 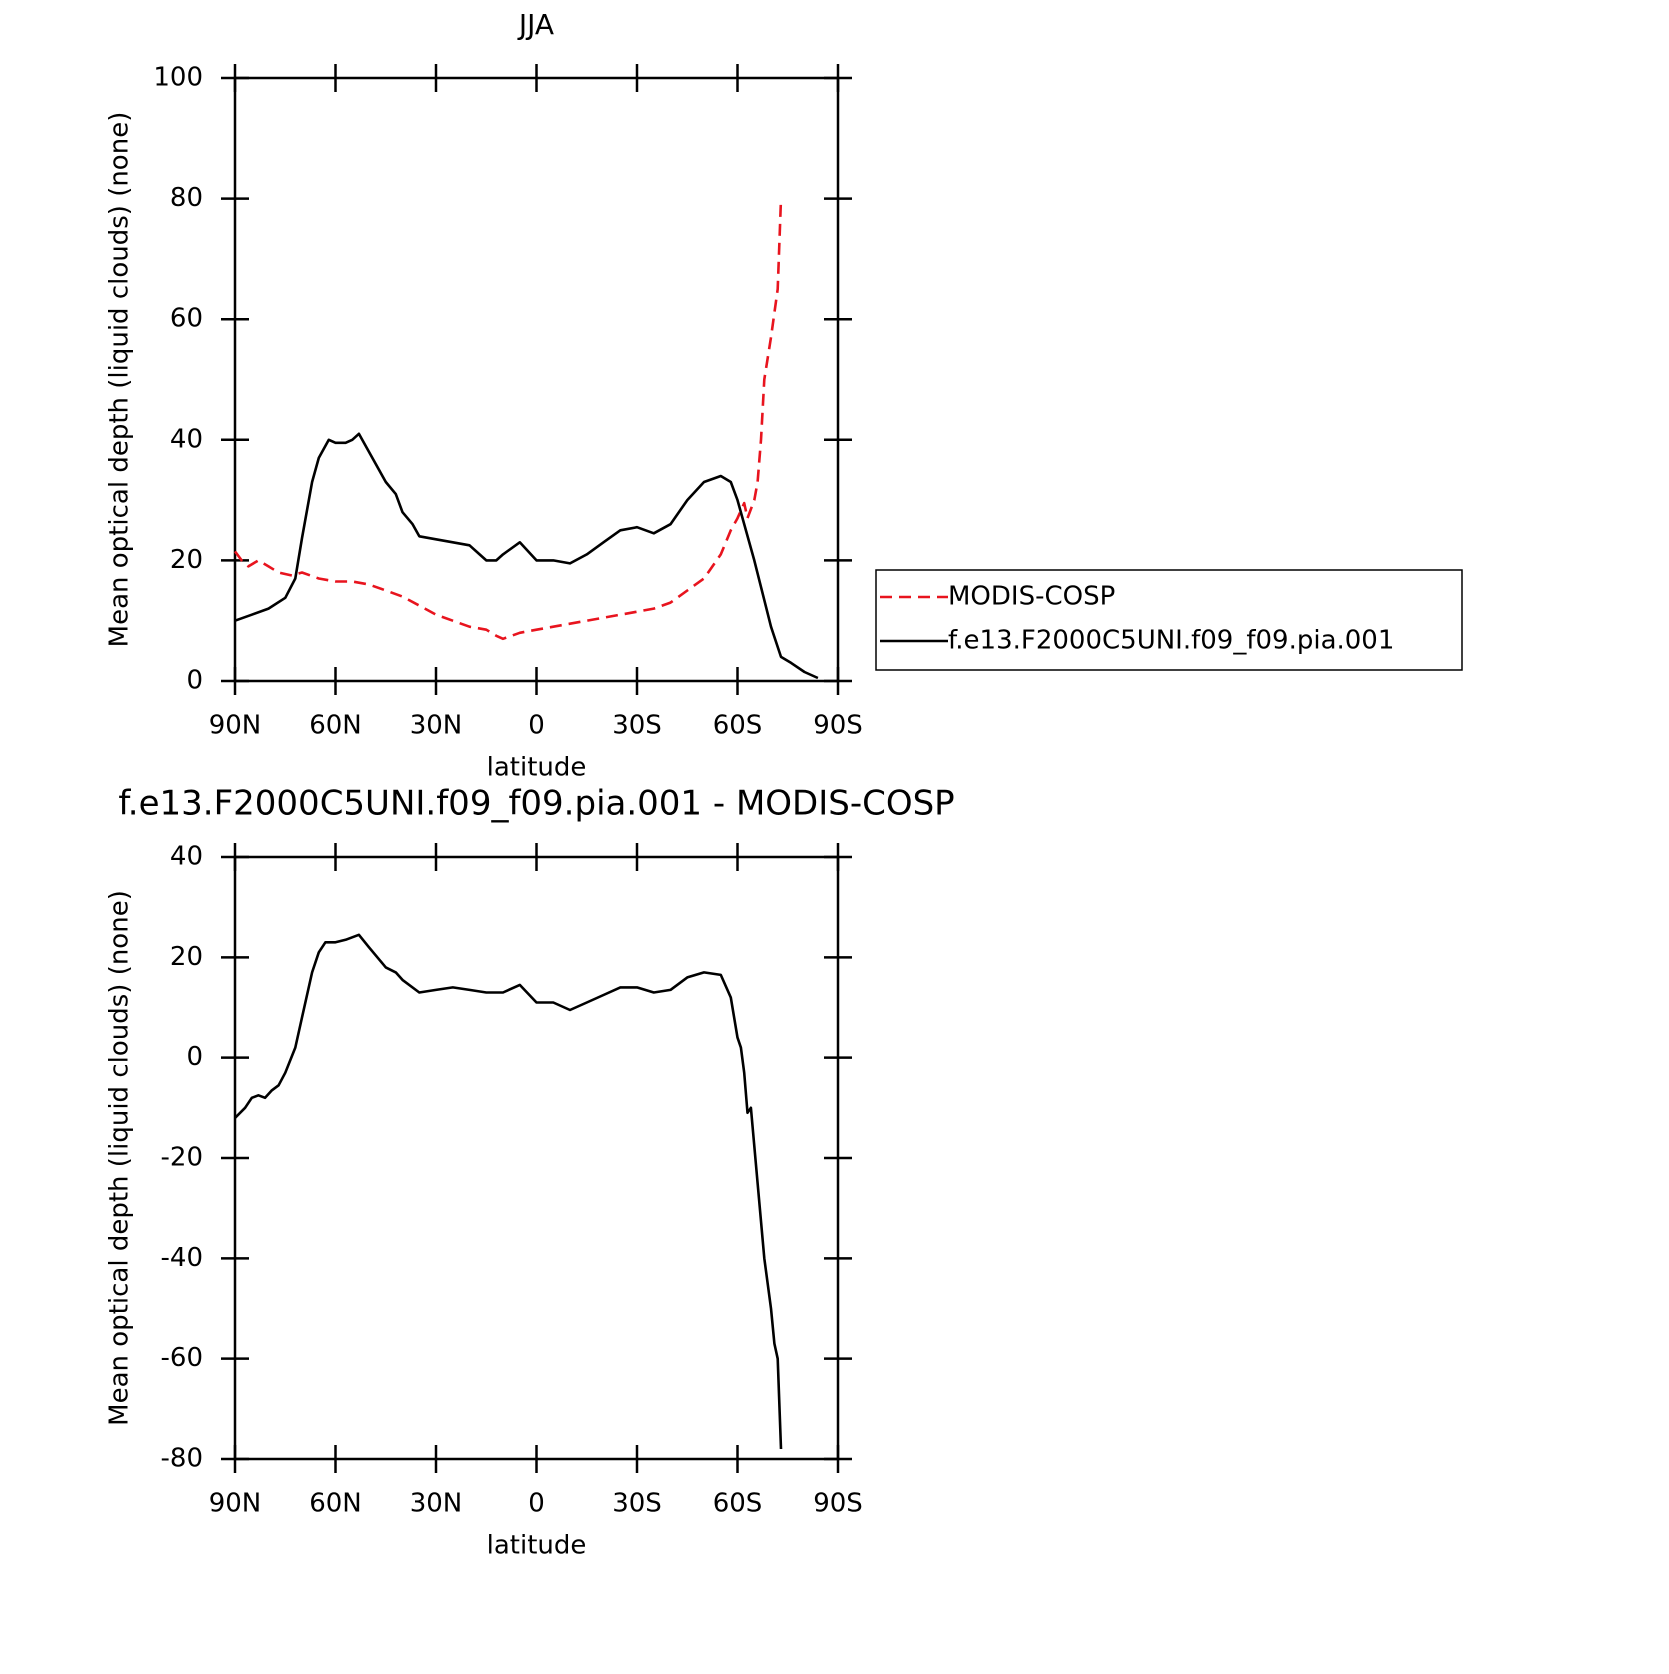 I want to click on y-tick-label: 100, so click(x=178, y=78).